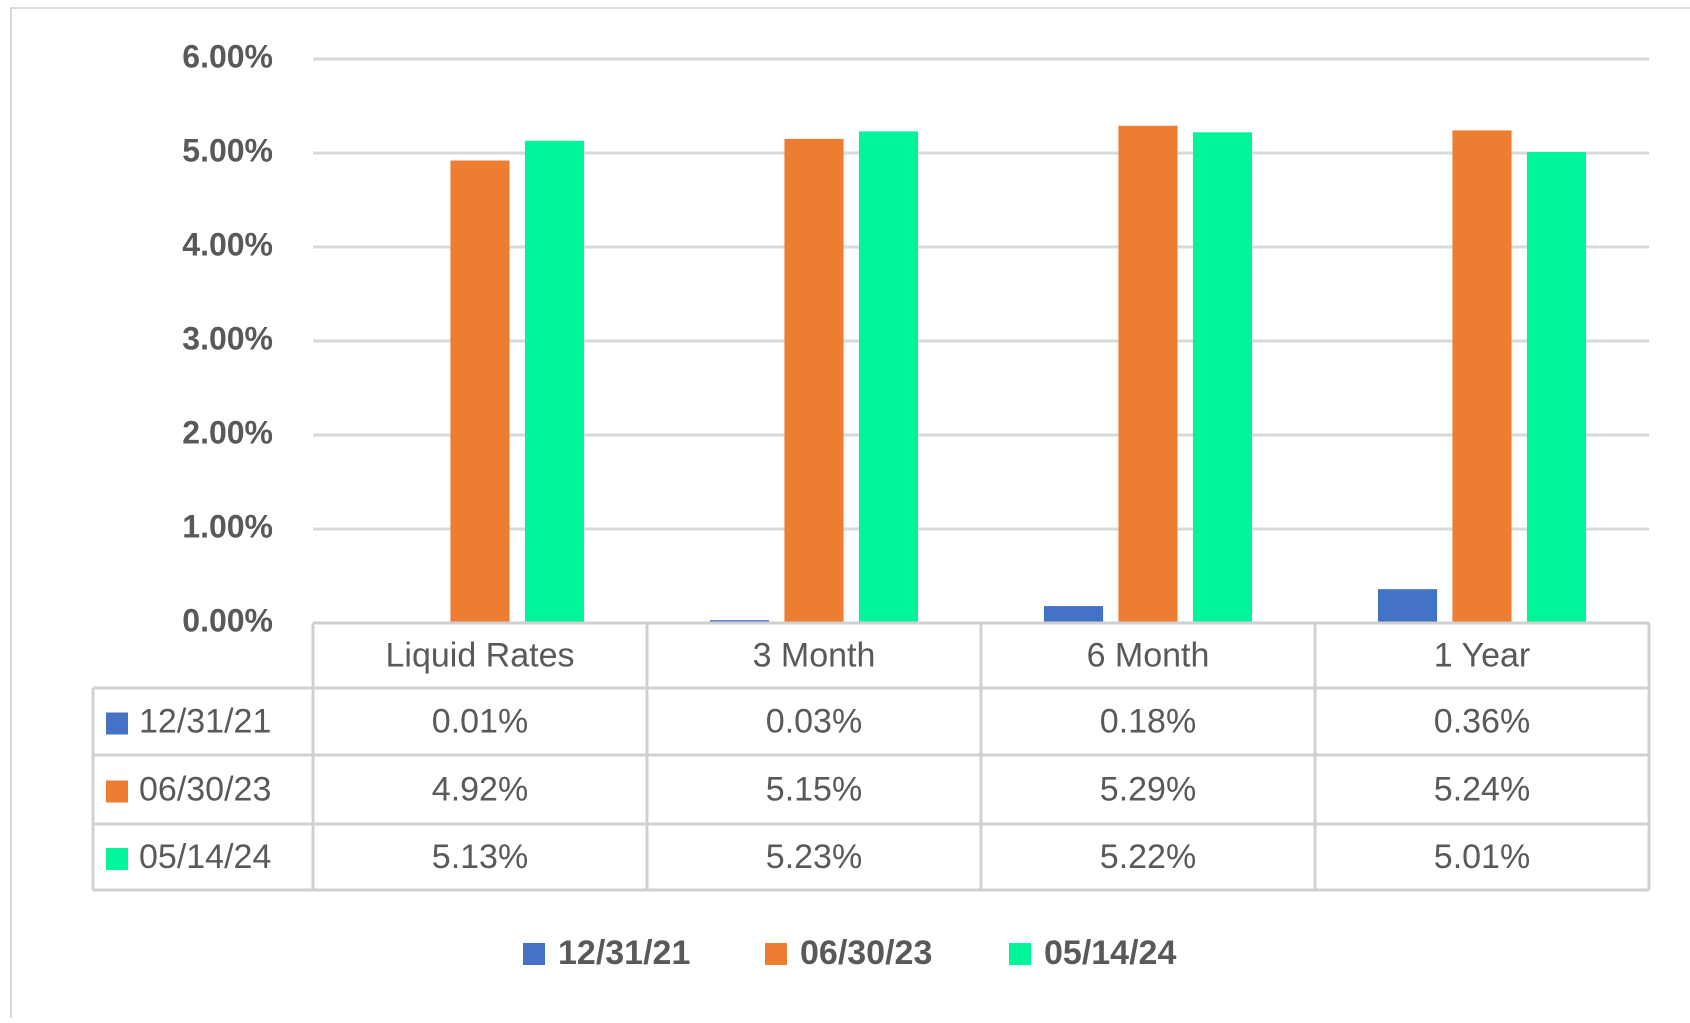 Image resolution: width=1690 pixels, height=1023 pixels. What do you see at coordinates (227, 338) in the screenshot?
I see `y-tick-label: 3.00%` at bounding box center [227, 338].